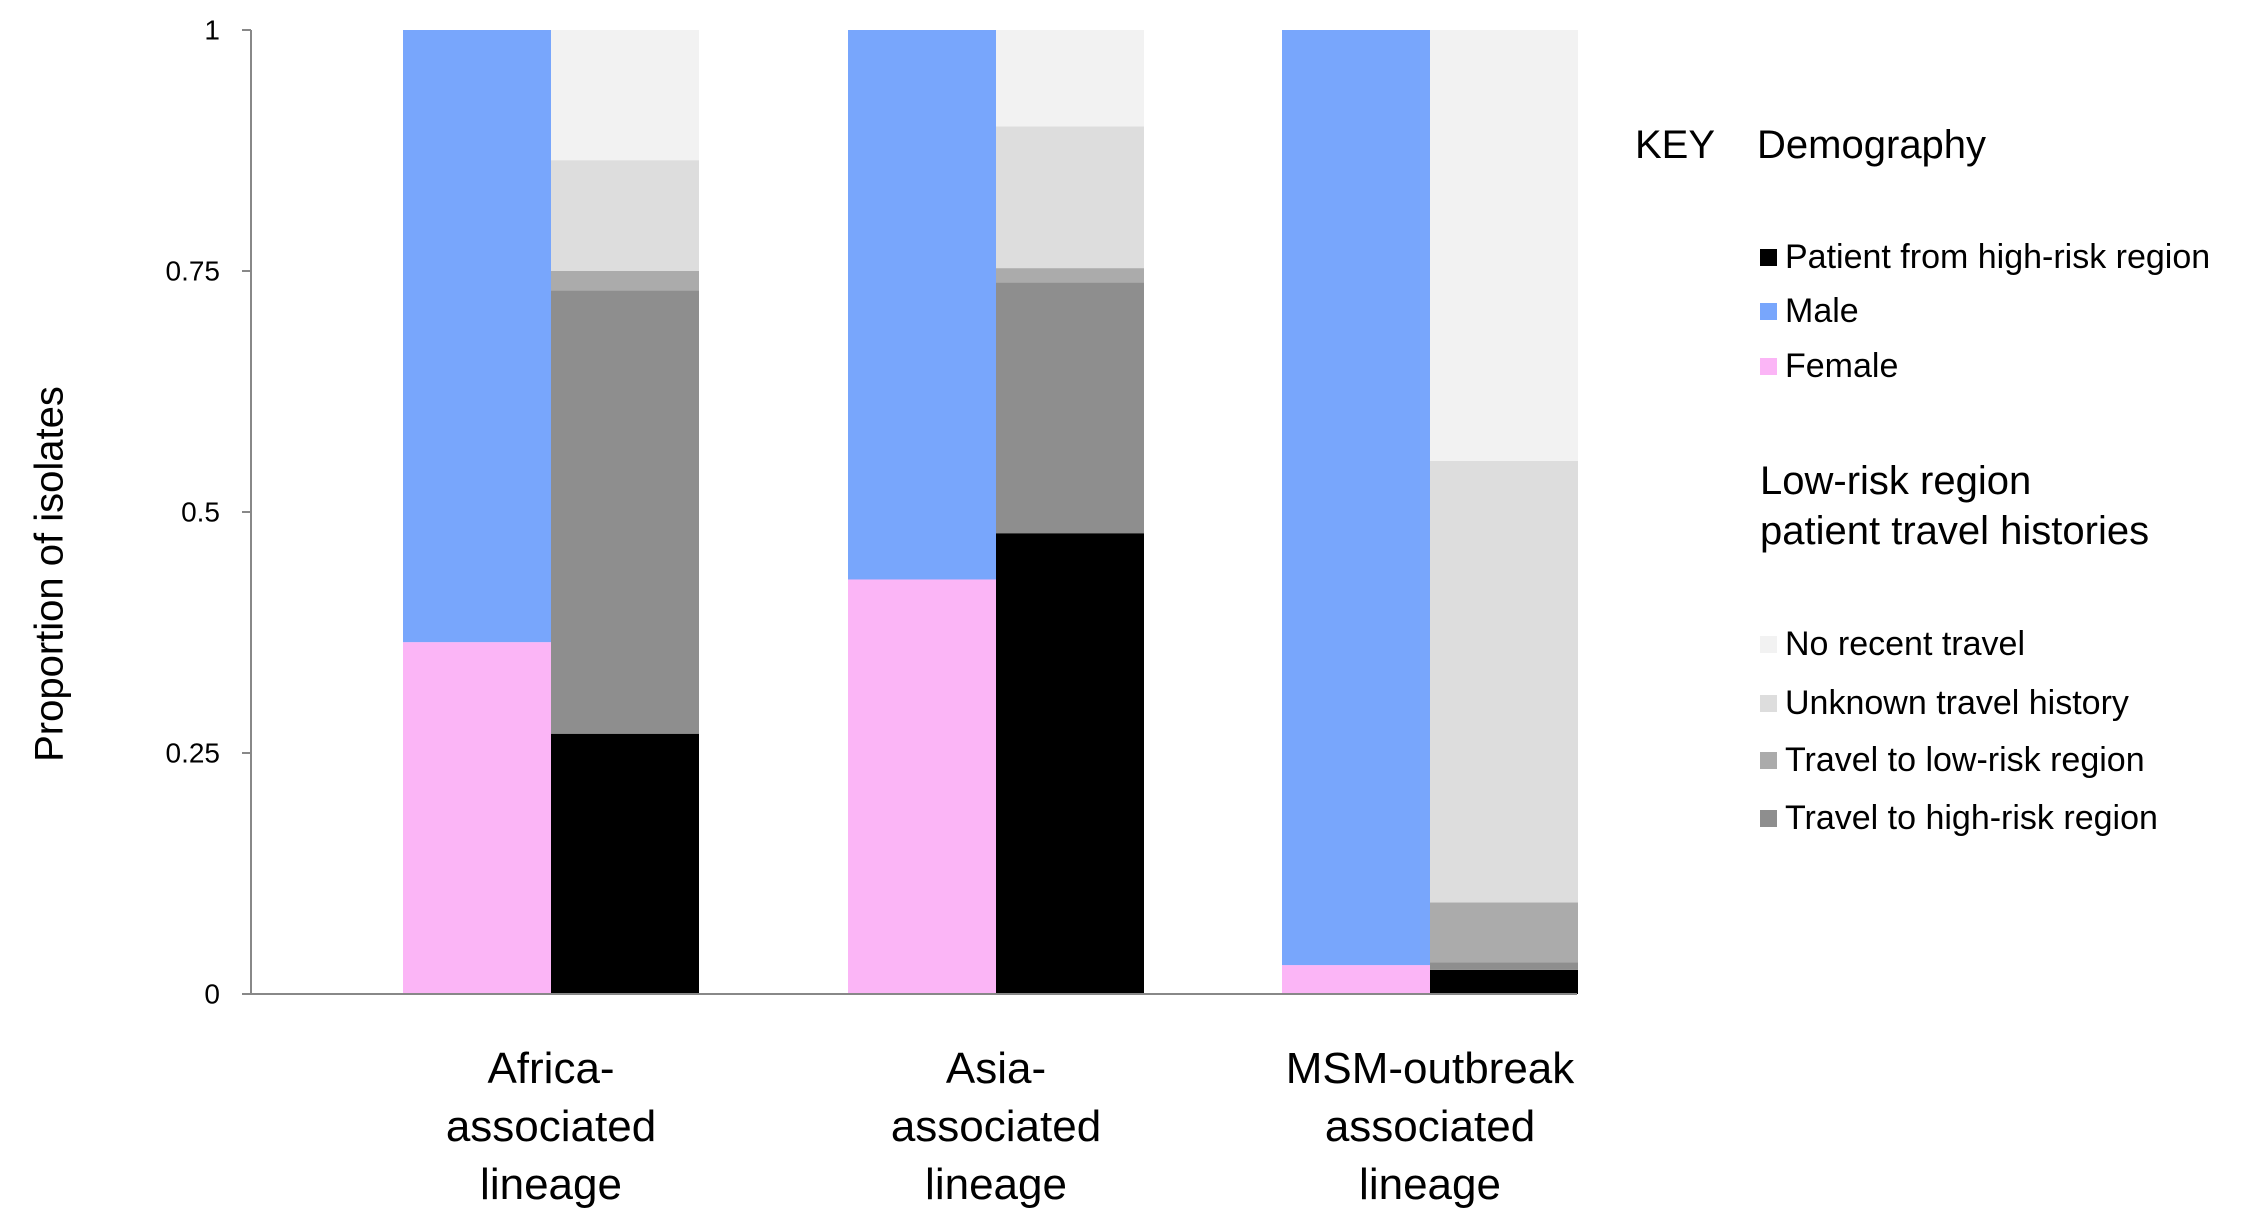 This screenshot has height=1222, width=2265. I want to click on y-axis-title: Proportion of isolates, so click(49, 574).